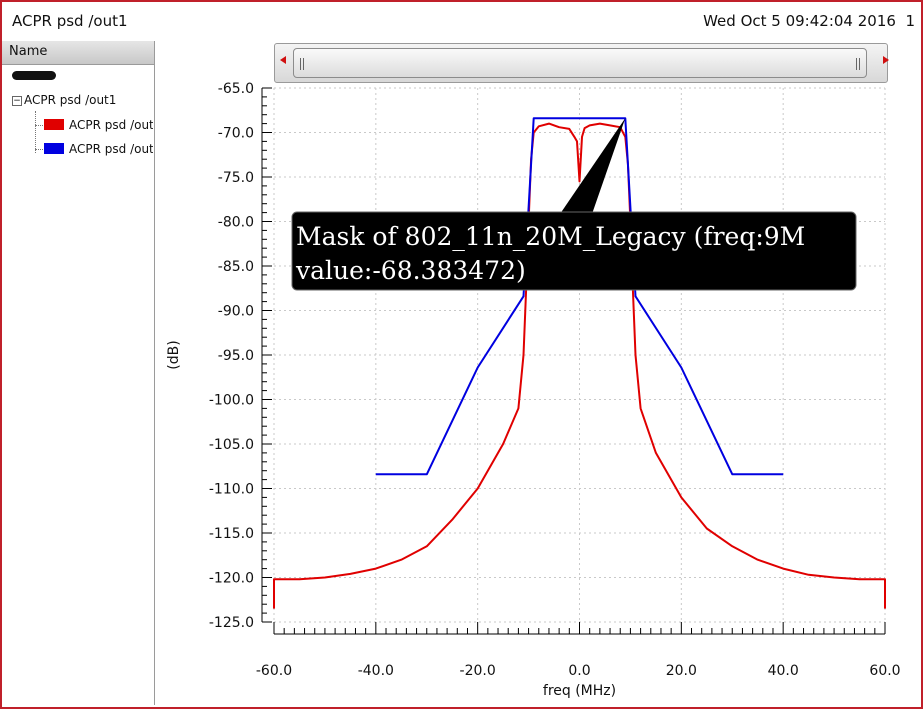  What do you see at coordinates (70, 21) in the screenshot?
I see `window-title: ACPR psd /out1` at bounding box center [70, 21].